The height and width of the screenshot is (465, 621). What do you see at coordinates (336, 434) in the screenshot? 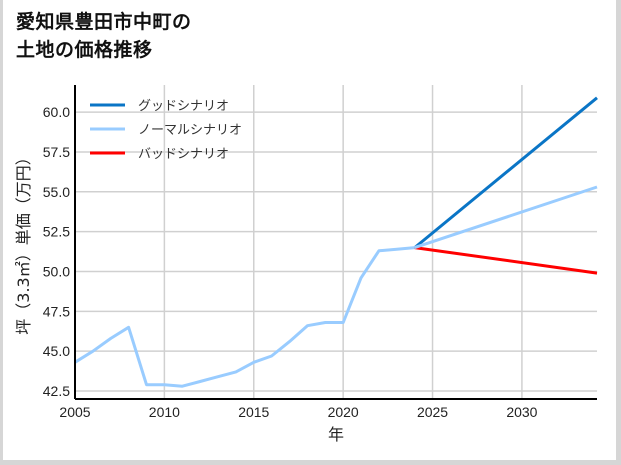
I see `x-axis-label: 年` at bounding box center [336, 434].